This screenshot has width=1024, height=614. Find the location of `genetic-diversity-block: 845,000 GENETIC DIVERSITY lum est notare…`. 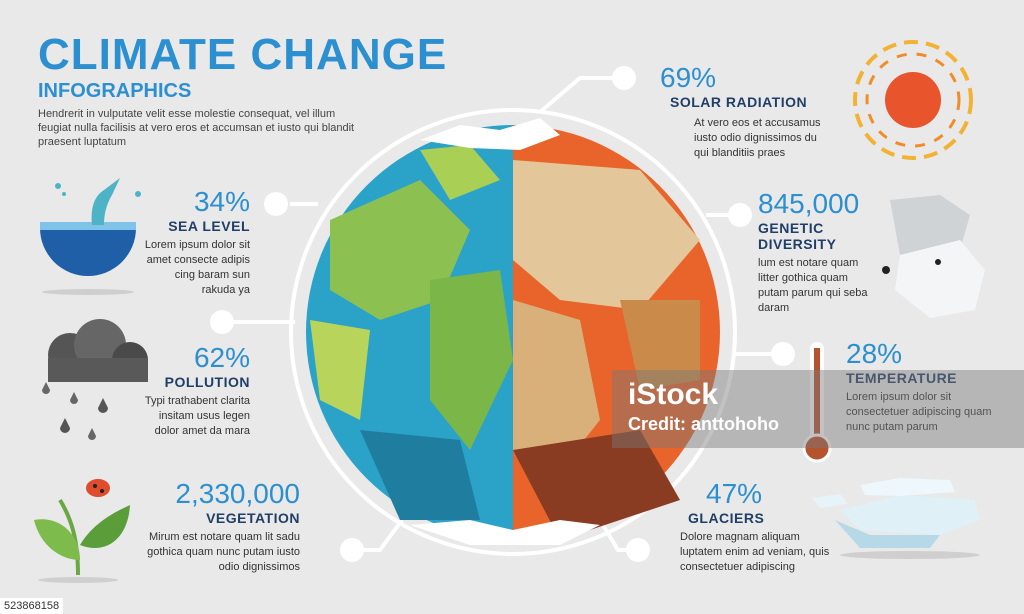

genetic-diversity-block: 845,000 GENETIC DIVERSITY lum est notare… is located at coordinates (823, 252).